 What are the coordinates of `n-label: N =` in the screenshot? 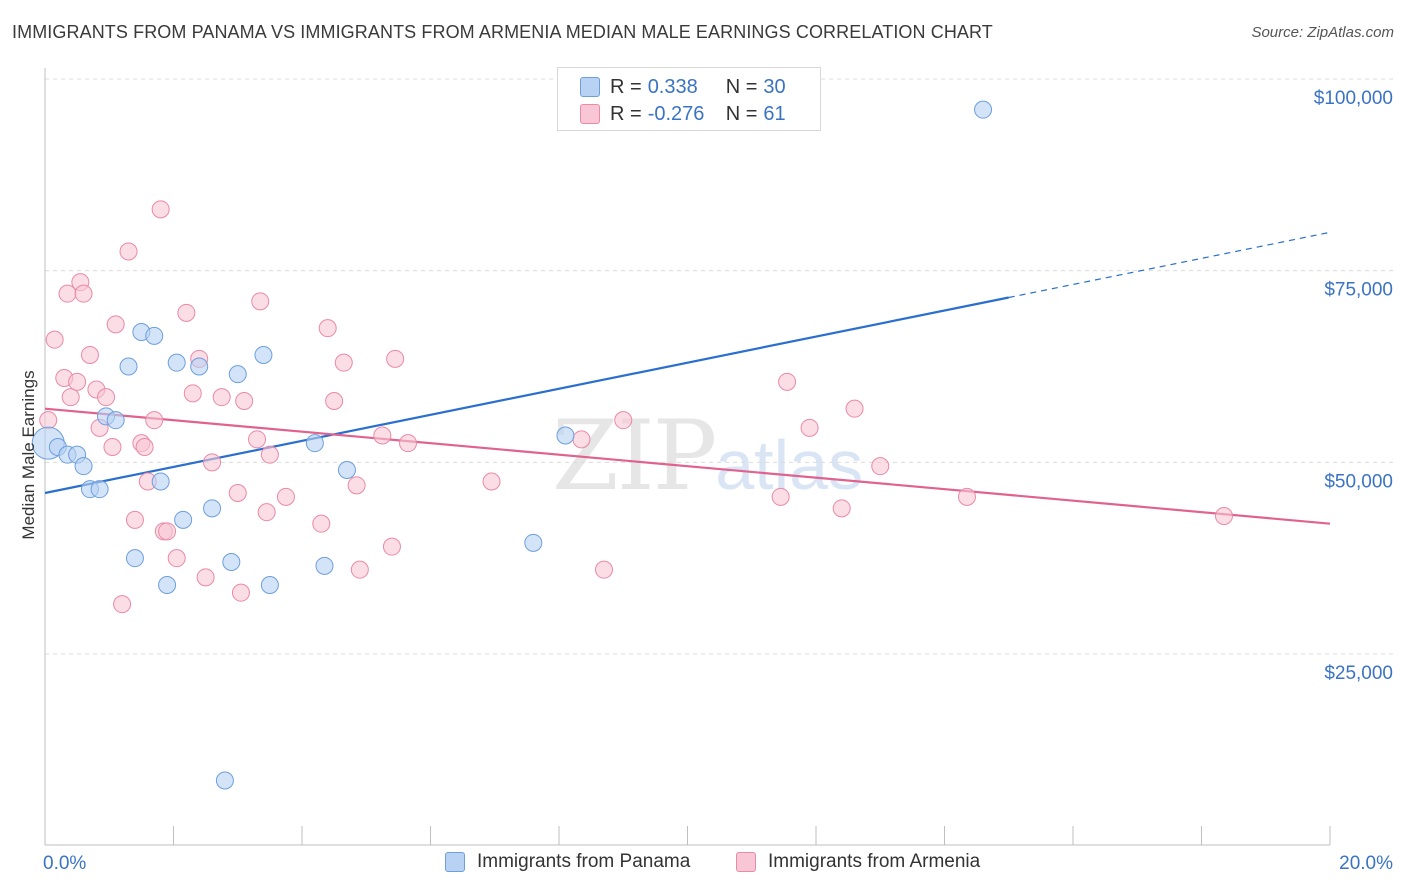 It's located at (741, 113).